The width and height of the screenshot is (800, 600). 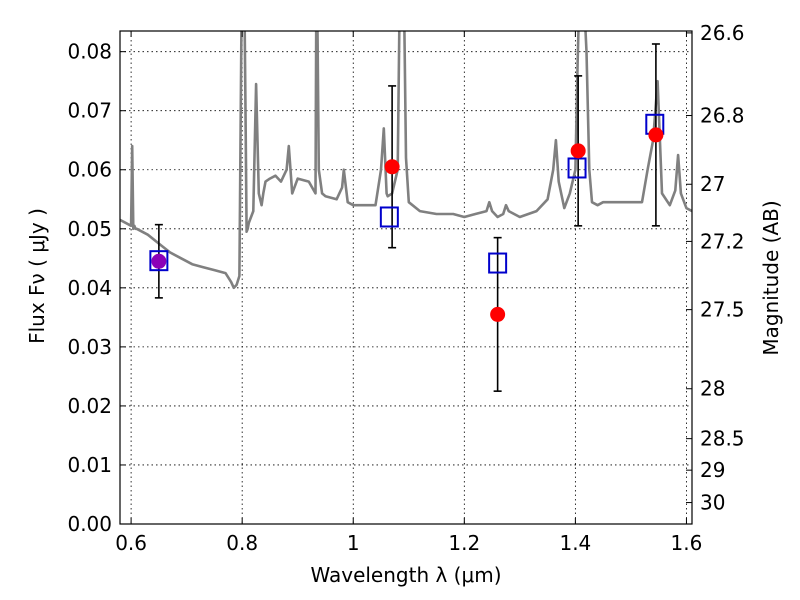 I want to click on y-tick-label: 0.07, so click(x=89, y=111).